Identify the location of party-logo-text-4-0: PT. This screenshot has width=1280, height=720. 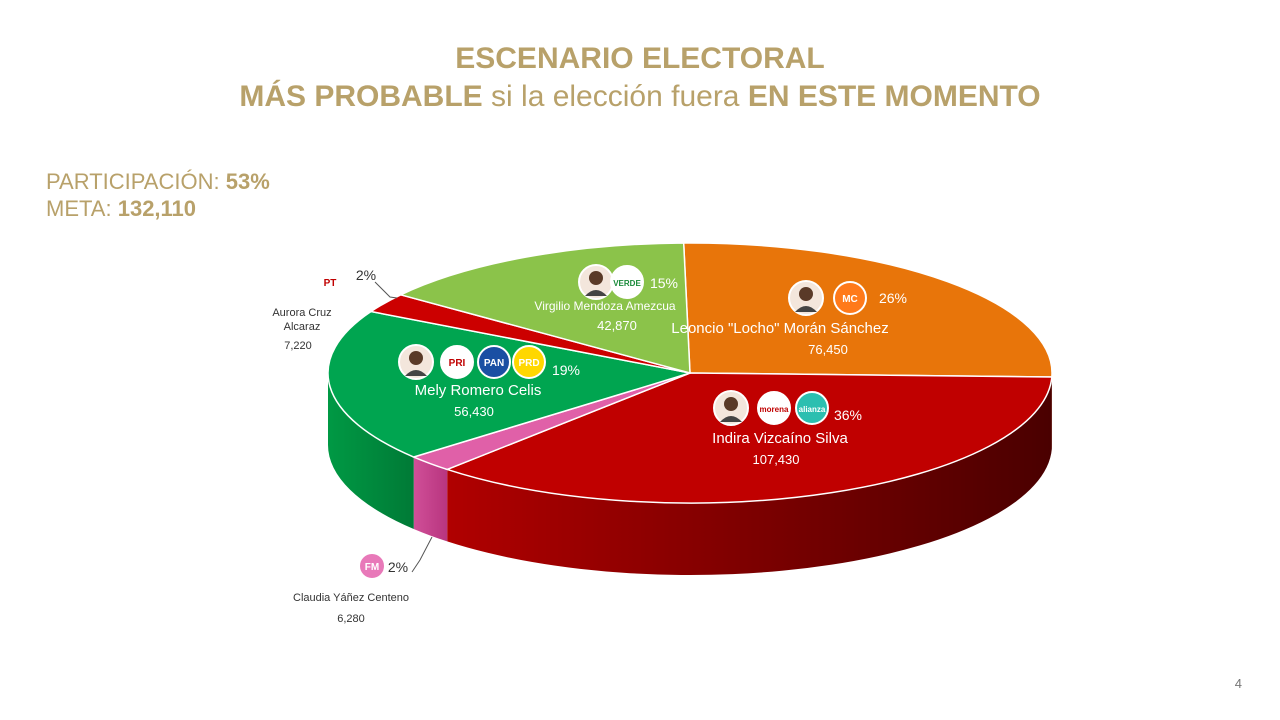
(330, 283).